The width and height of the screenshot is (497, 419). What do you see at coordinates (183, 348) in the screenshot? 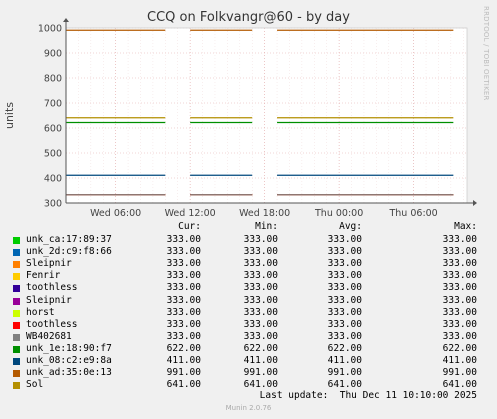
I see `legend-cur-value: 622.00` at bounding box center [183, 348].